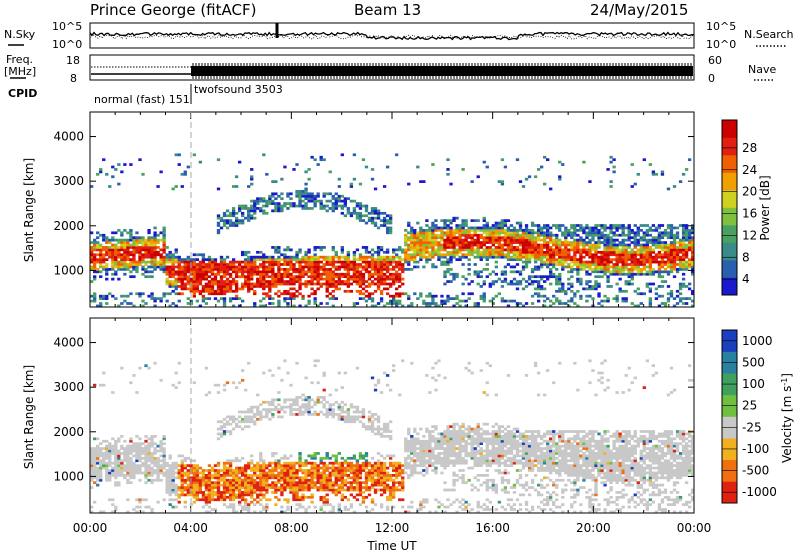  I want to click on sky-noise-strip, so click(392, 35).